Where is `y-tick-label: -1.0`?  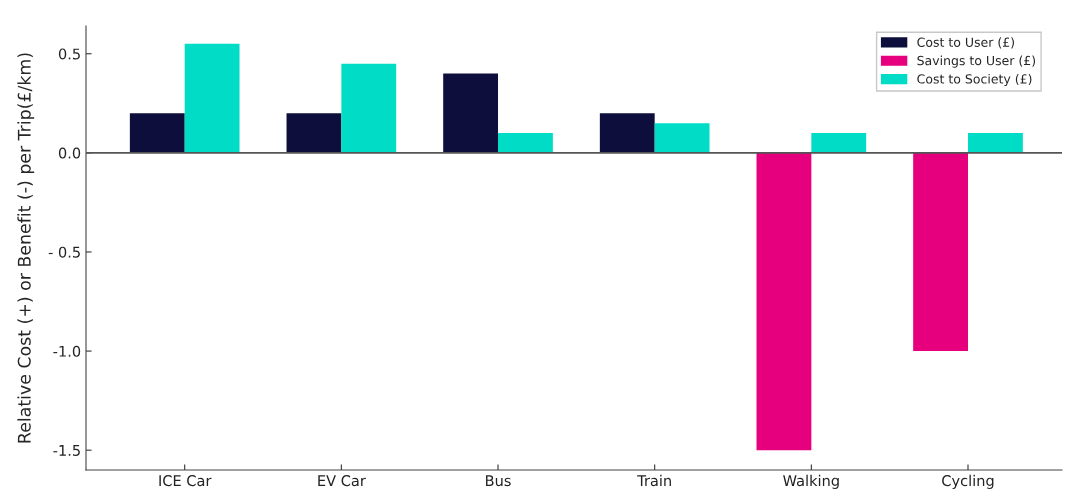
y-tick-label: -1.0 is located at coordinates (67, 351).